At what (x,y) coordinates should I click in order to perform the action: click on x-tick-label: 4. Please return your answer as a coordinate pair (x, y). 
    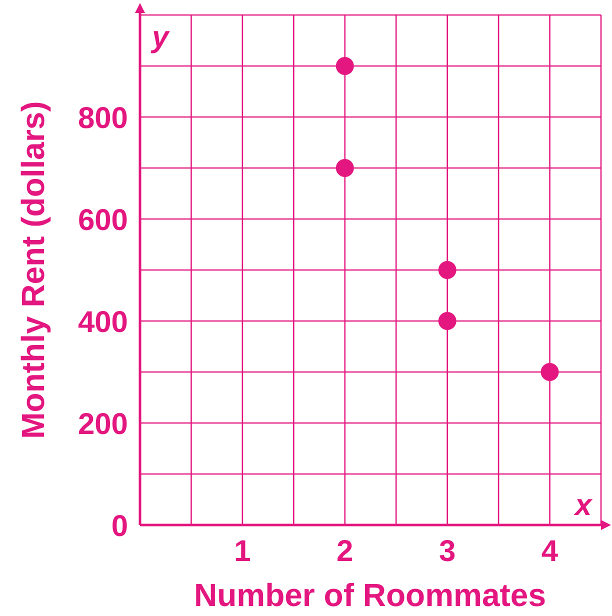
    Looking at the image, I should click on (549, 551).